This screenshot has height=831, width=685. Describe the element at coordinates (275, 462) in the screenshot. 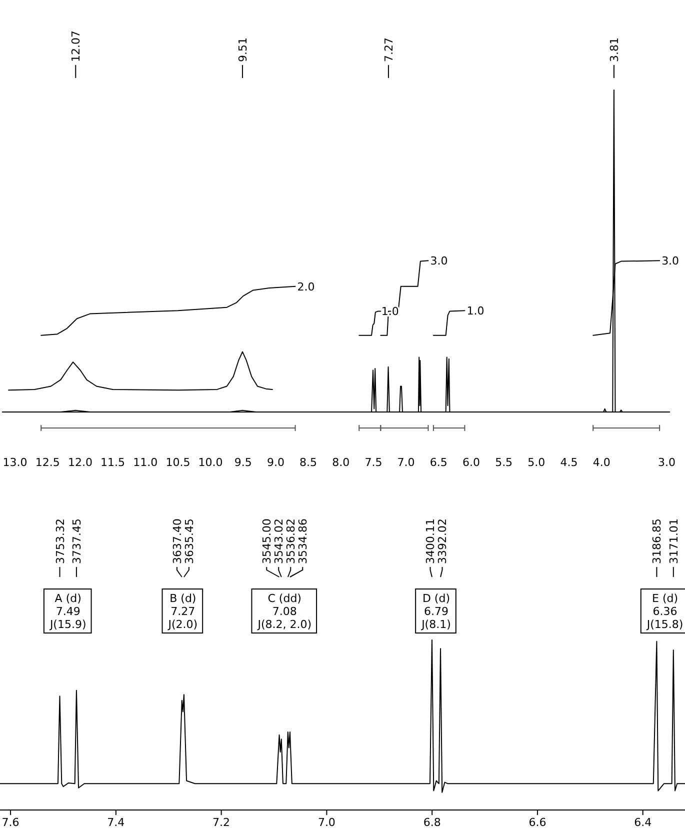

I see `x-tick-label: 9.0` at that location.